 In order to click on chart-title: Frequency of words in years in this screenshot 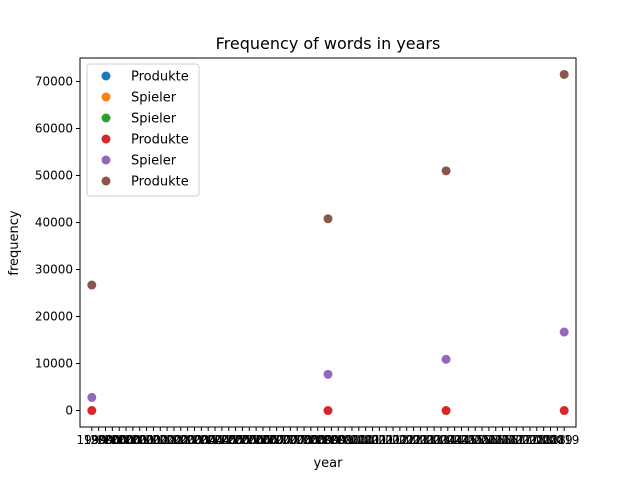, I will do `click(328, 43)`.